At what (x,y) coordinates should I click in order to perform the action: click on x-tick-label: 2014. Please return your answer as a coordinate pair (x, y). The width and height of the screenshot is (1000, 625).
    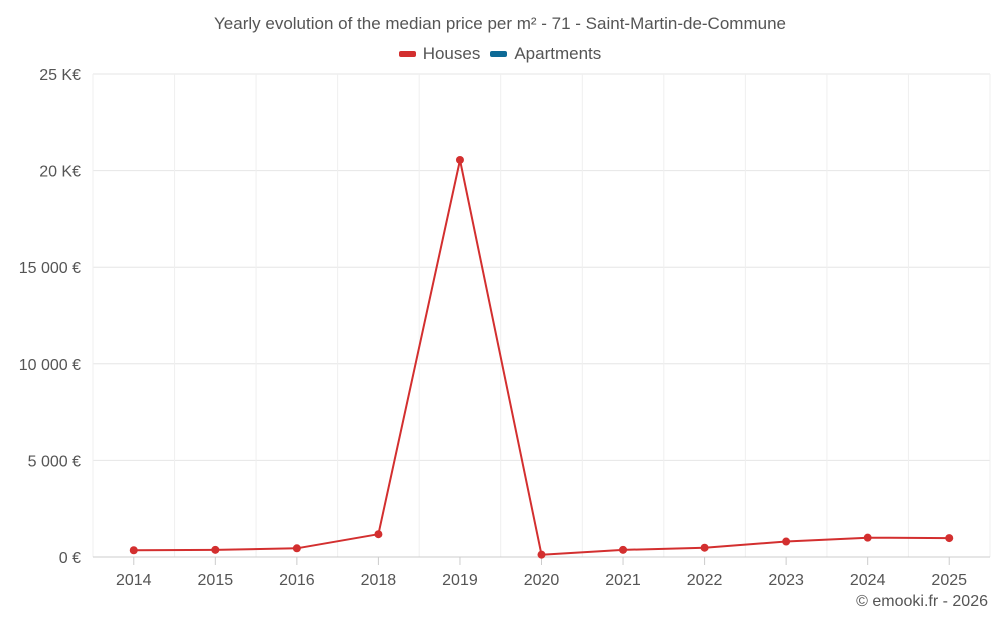
    Looking at the image, I should click on (134, 580).